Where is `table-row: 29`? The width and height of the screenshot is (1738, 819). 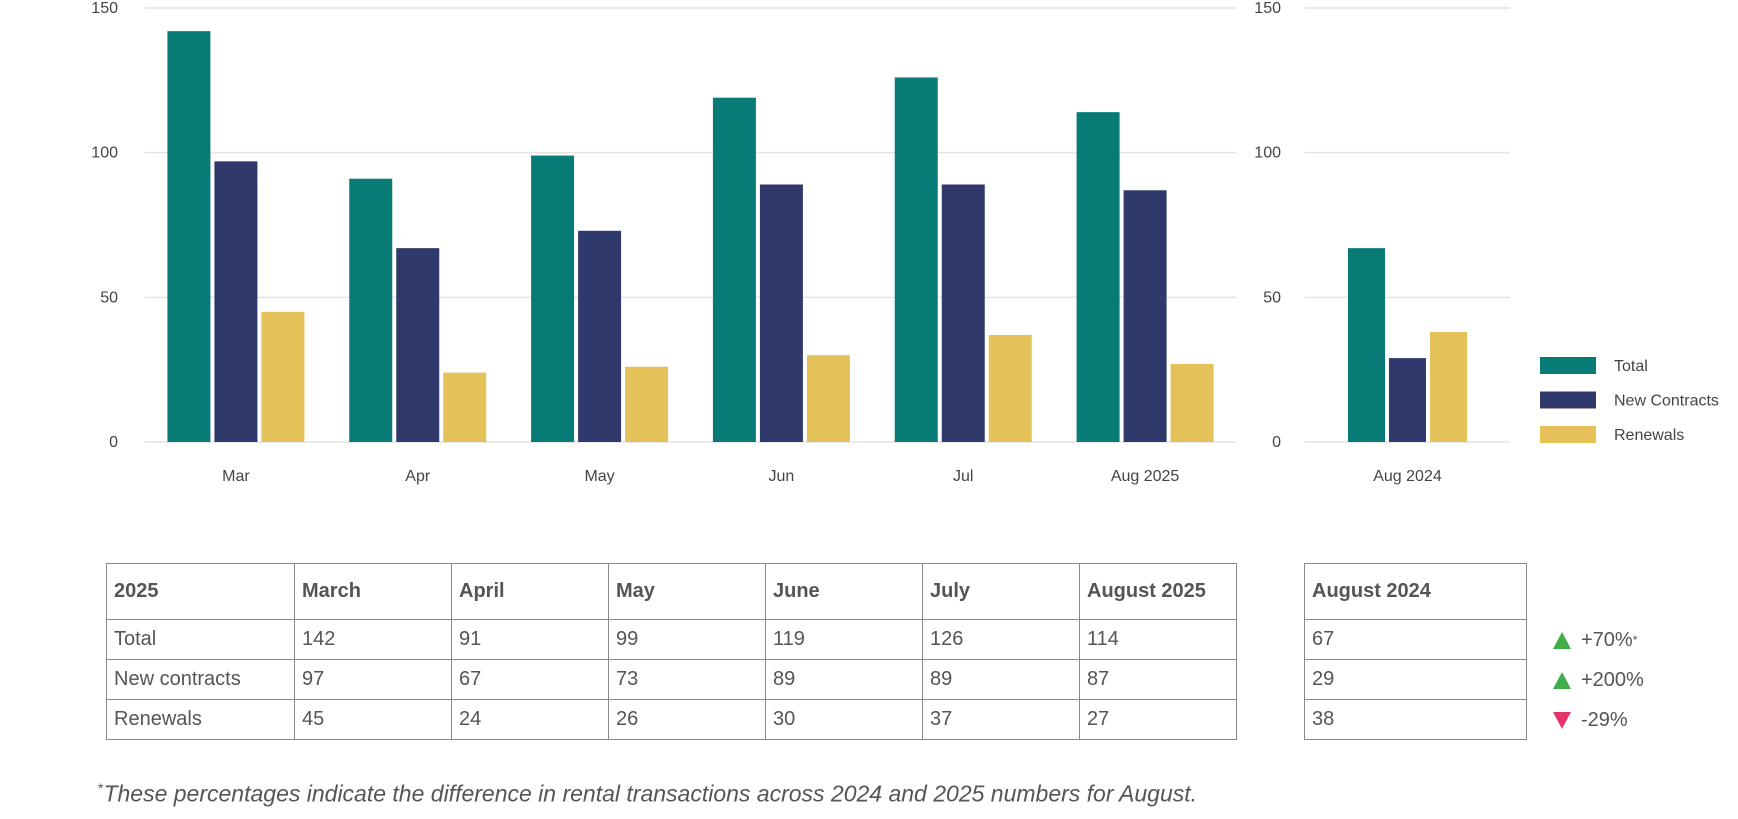 table-row: 29 is located at coordinates (1415, 679).